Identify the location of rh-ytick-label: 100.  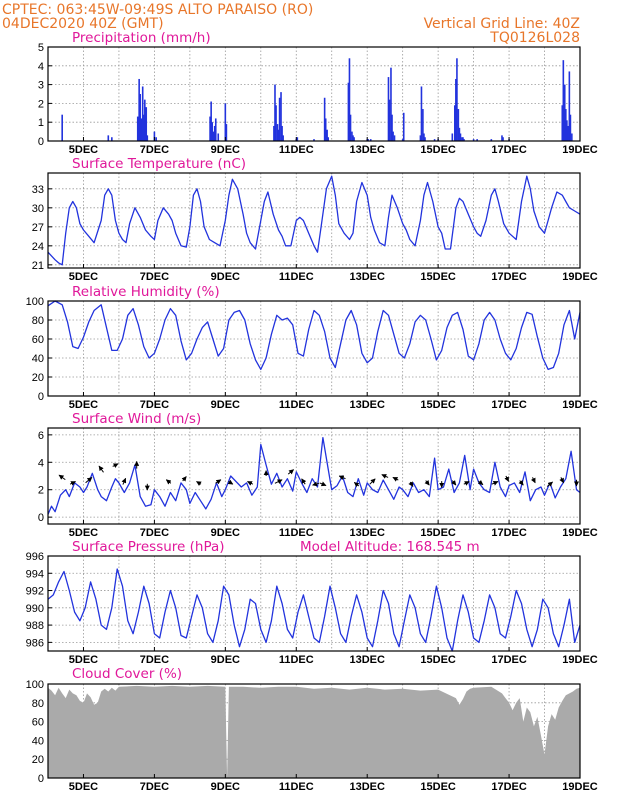
(35, 302).